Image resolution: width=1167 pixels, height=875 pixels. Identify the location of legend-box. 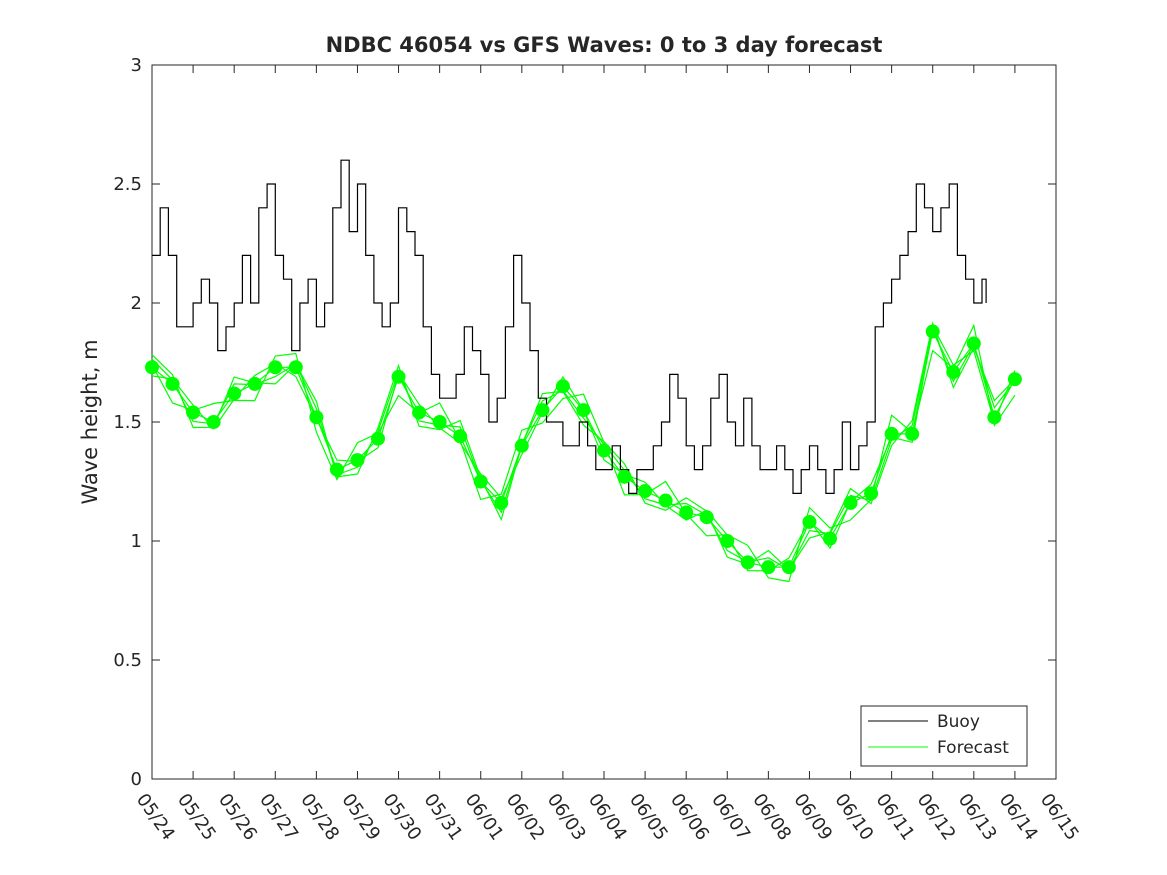
(944, 736).